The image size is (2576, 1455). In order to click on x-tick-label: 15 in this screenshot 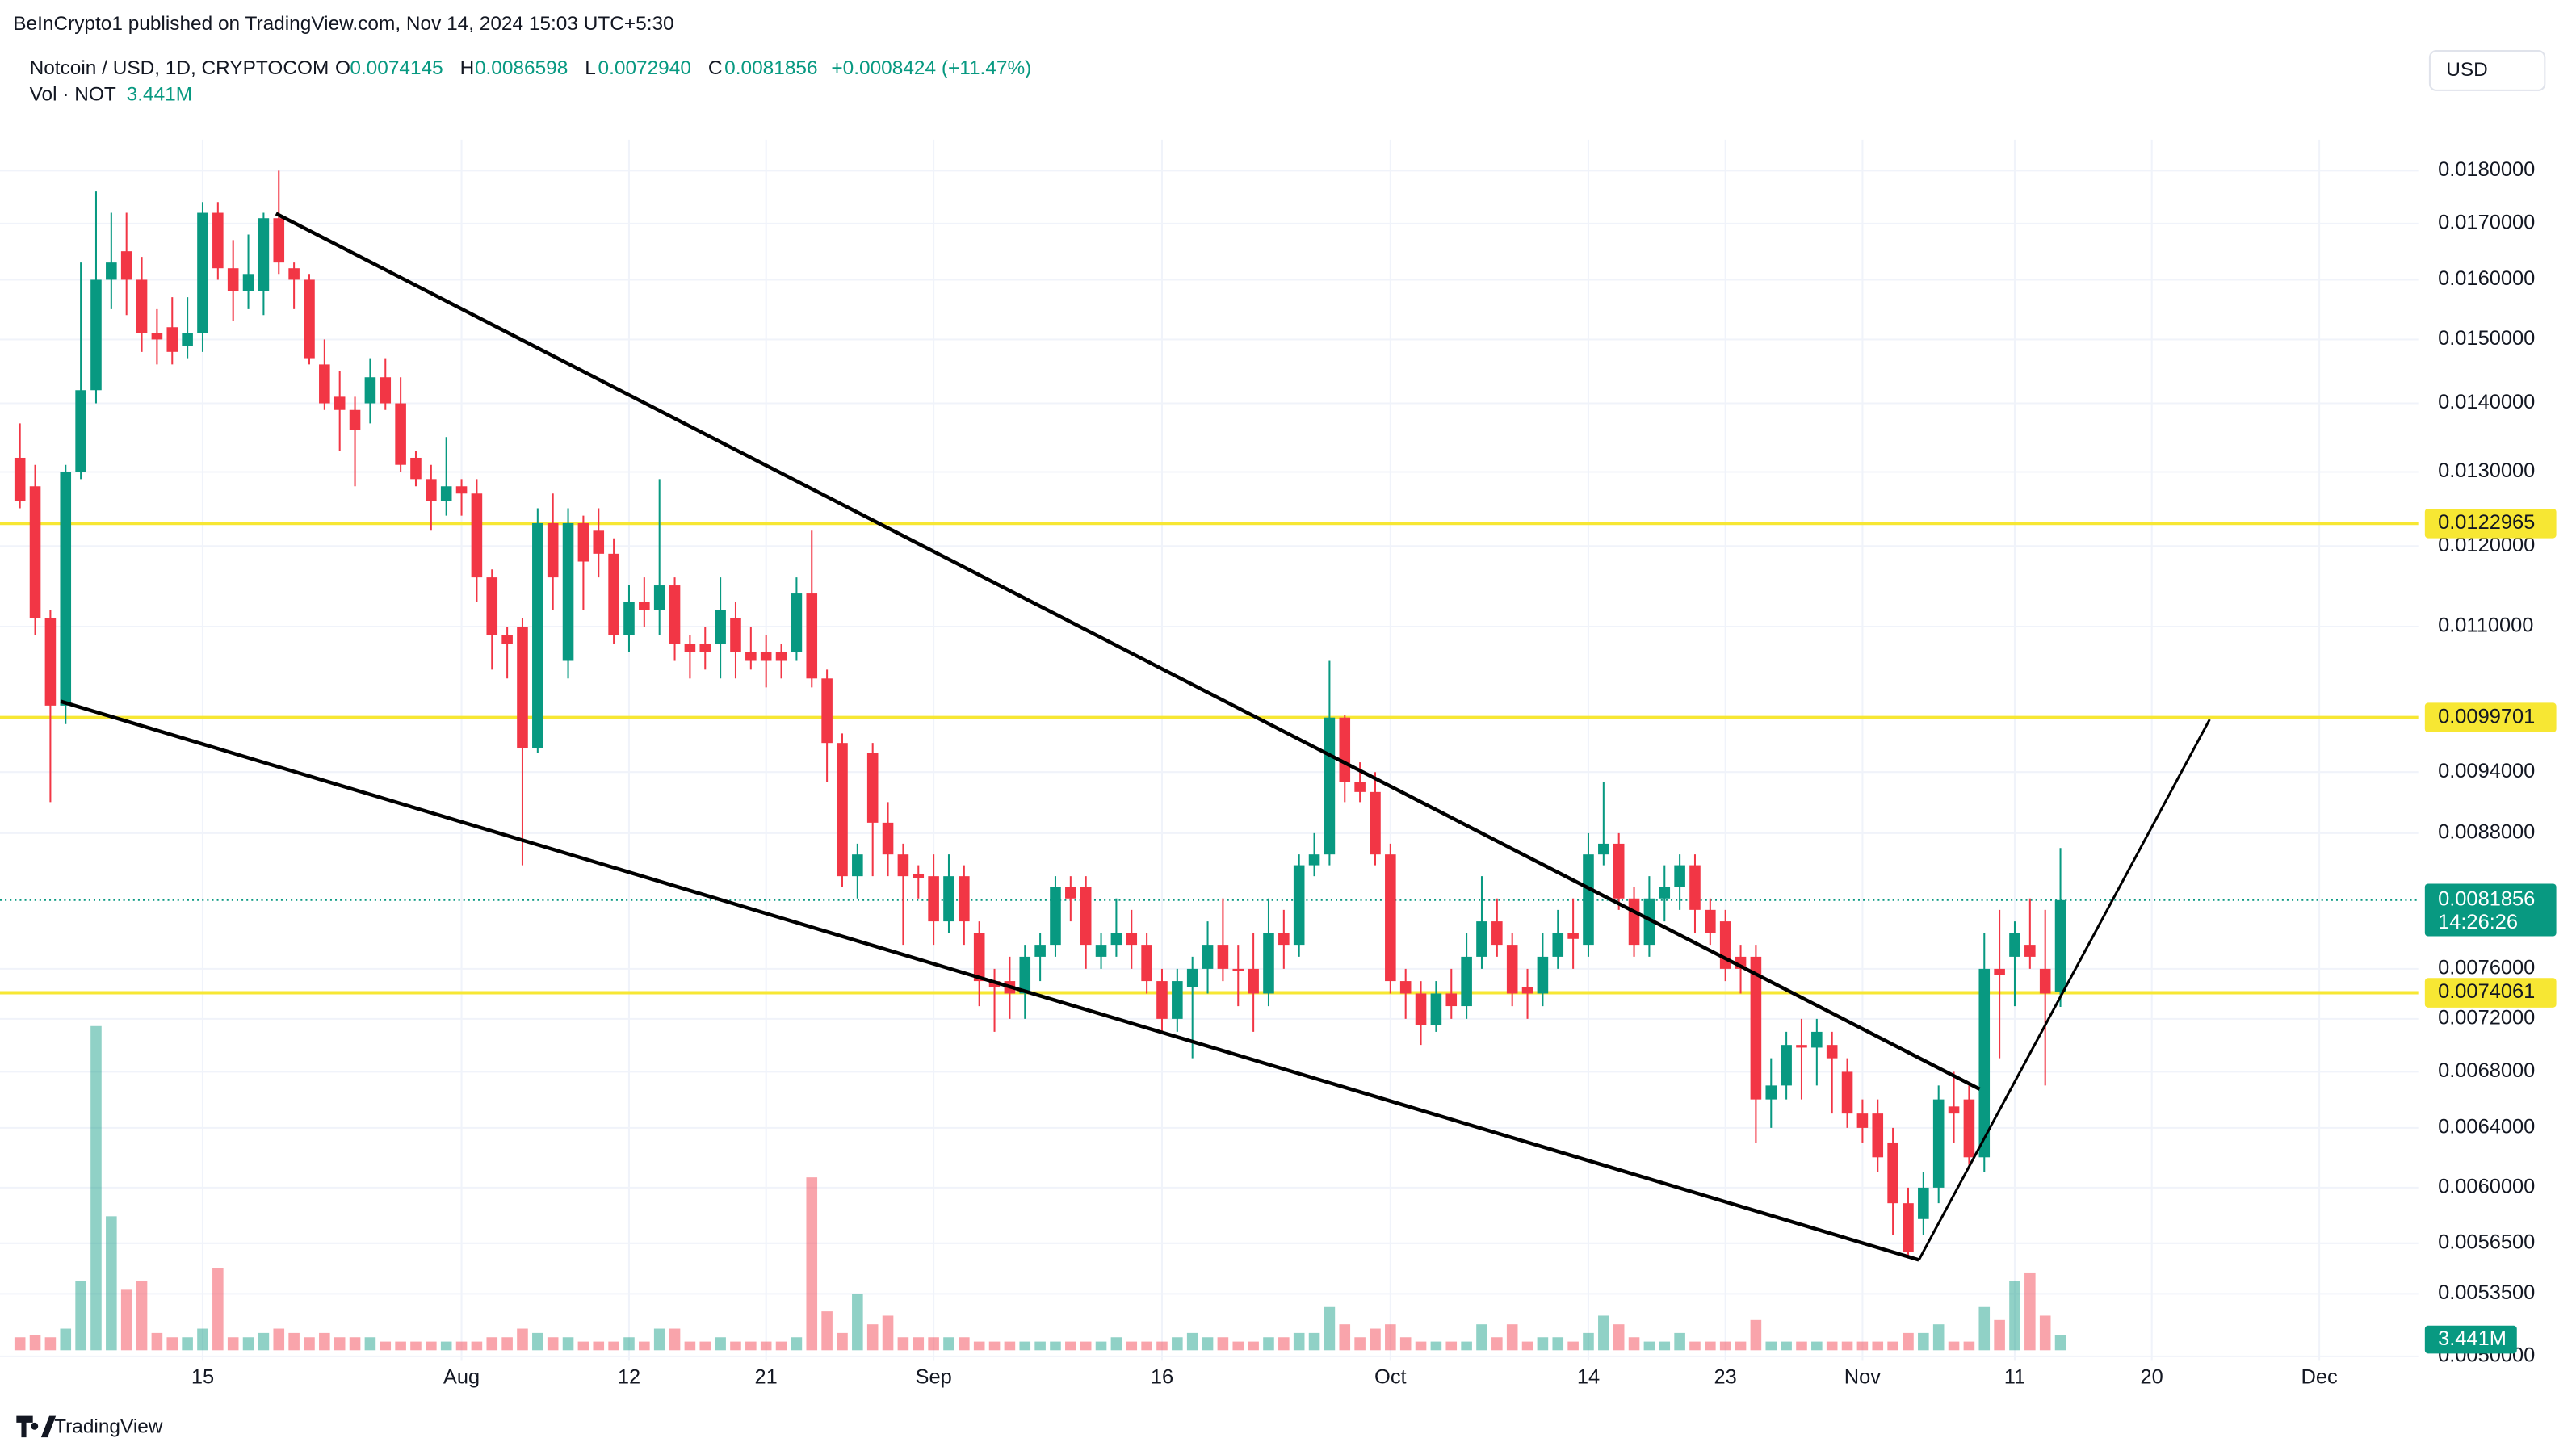, I will do `click(202, 1377)`.